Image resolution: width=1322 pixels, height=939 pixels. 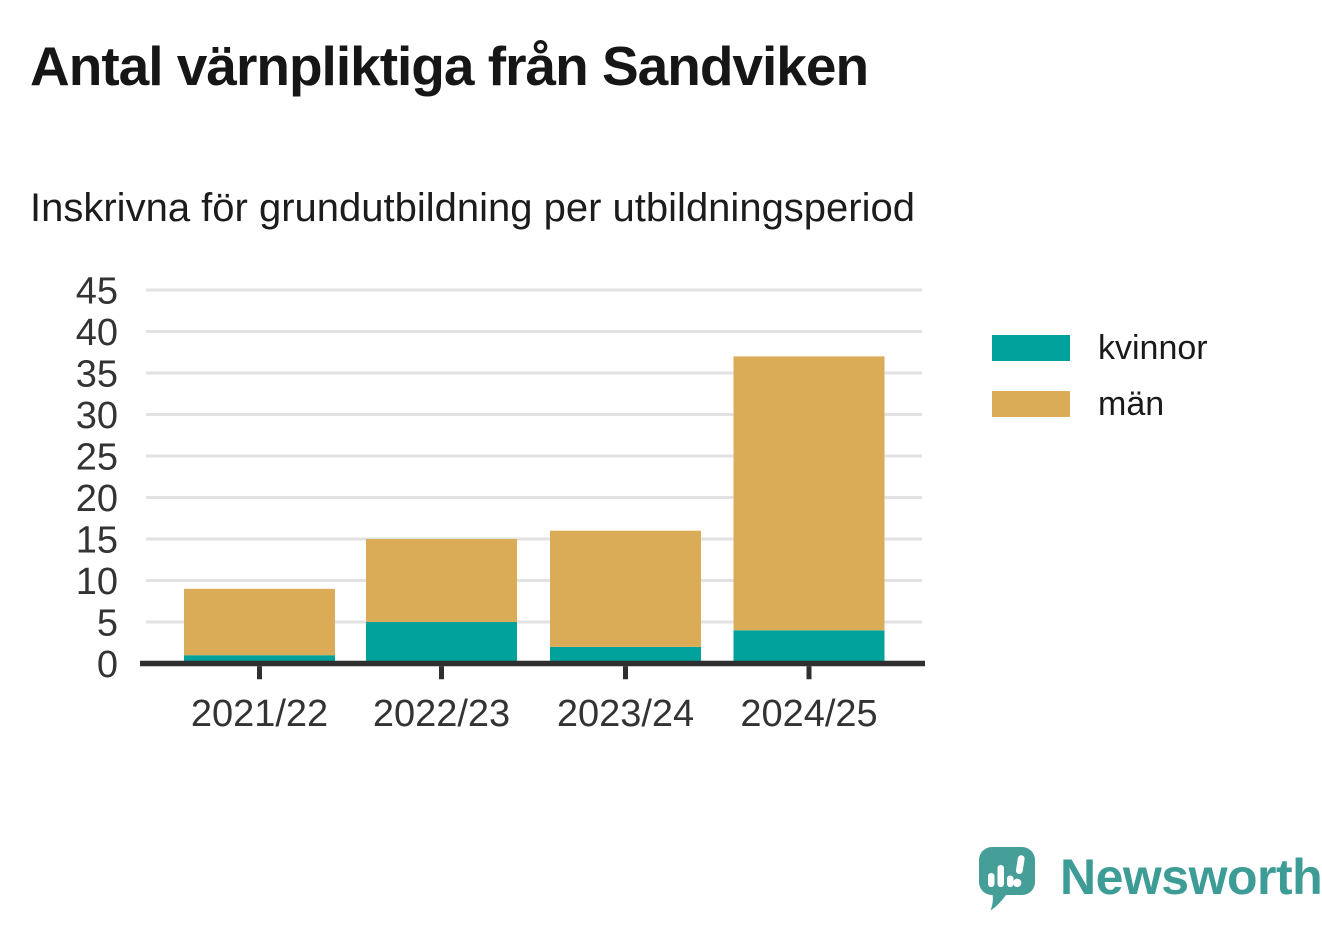 What do you see at coordinates (97, 333) in the screenshot?
I see `y-tick-label-40: 40` at bounding box center [97, 333].